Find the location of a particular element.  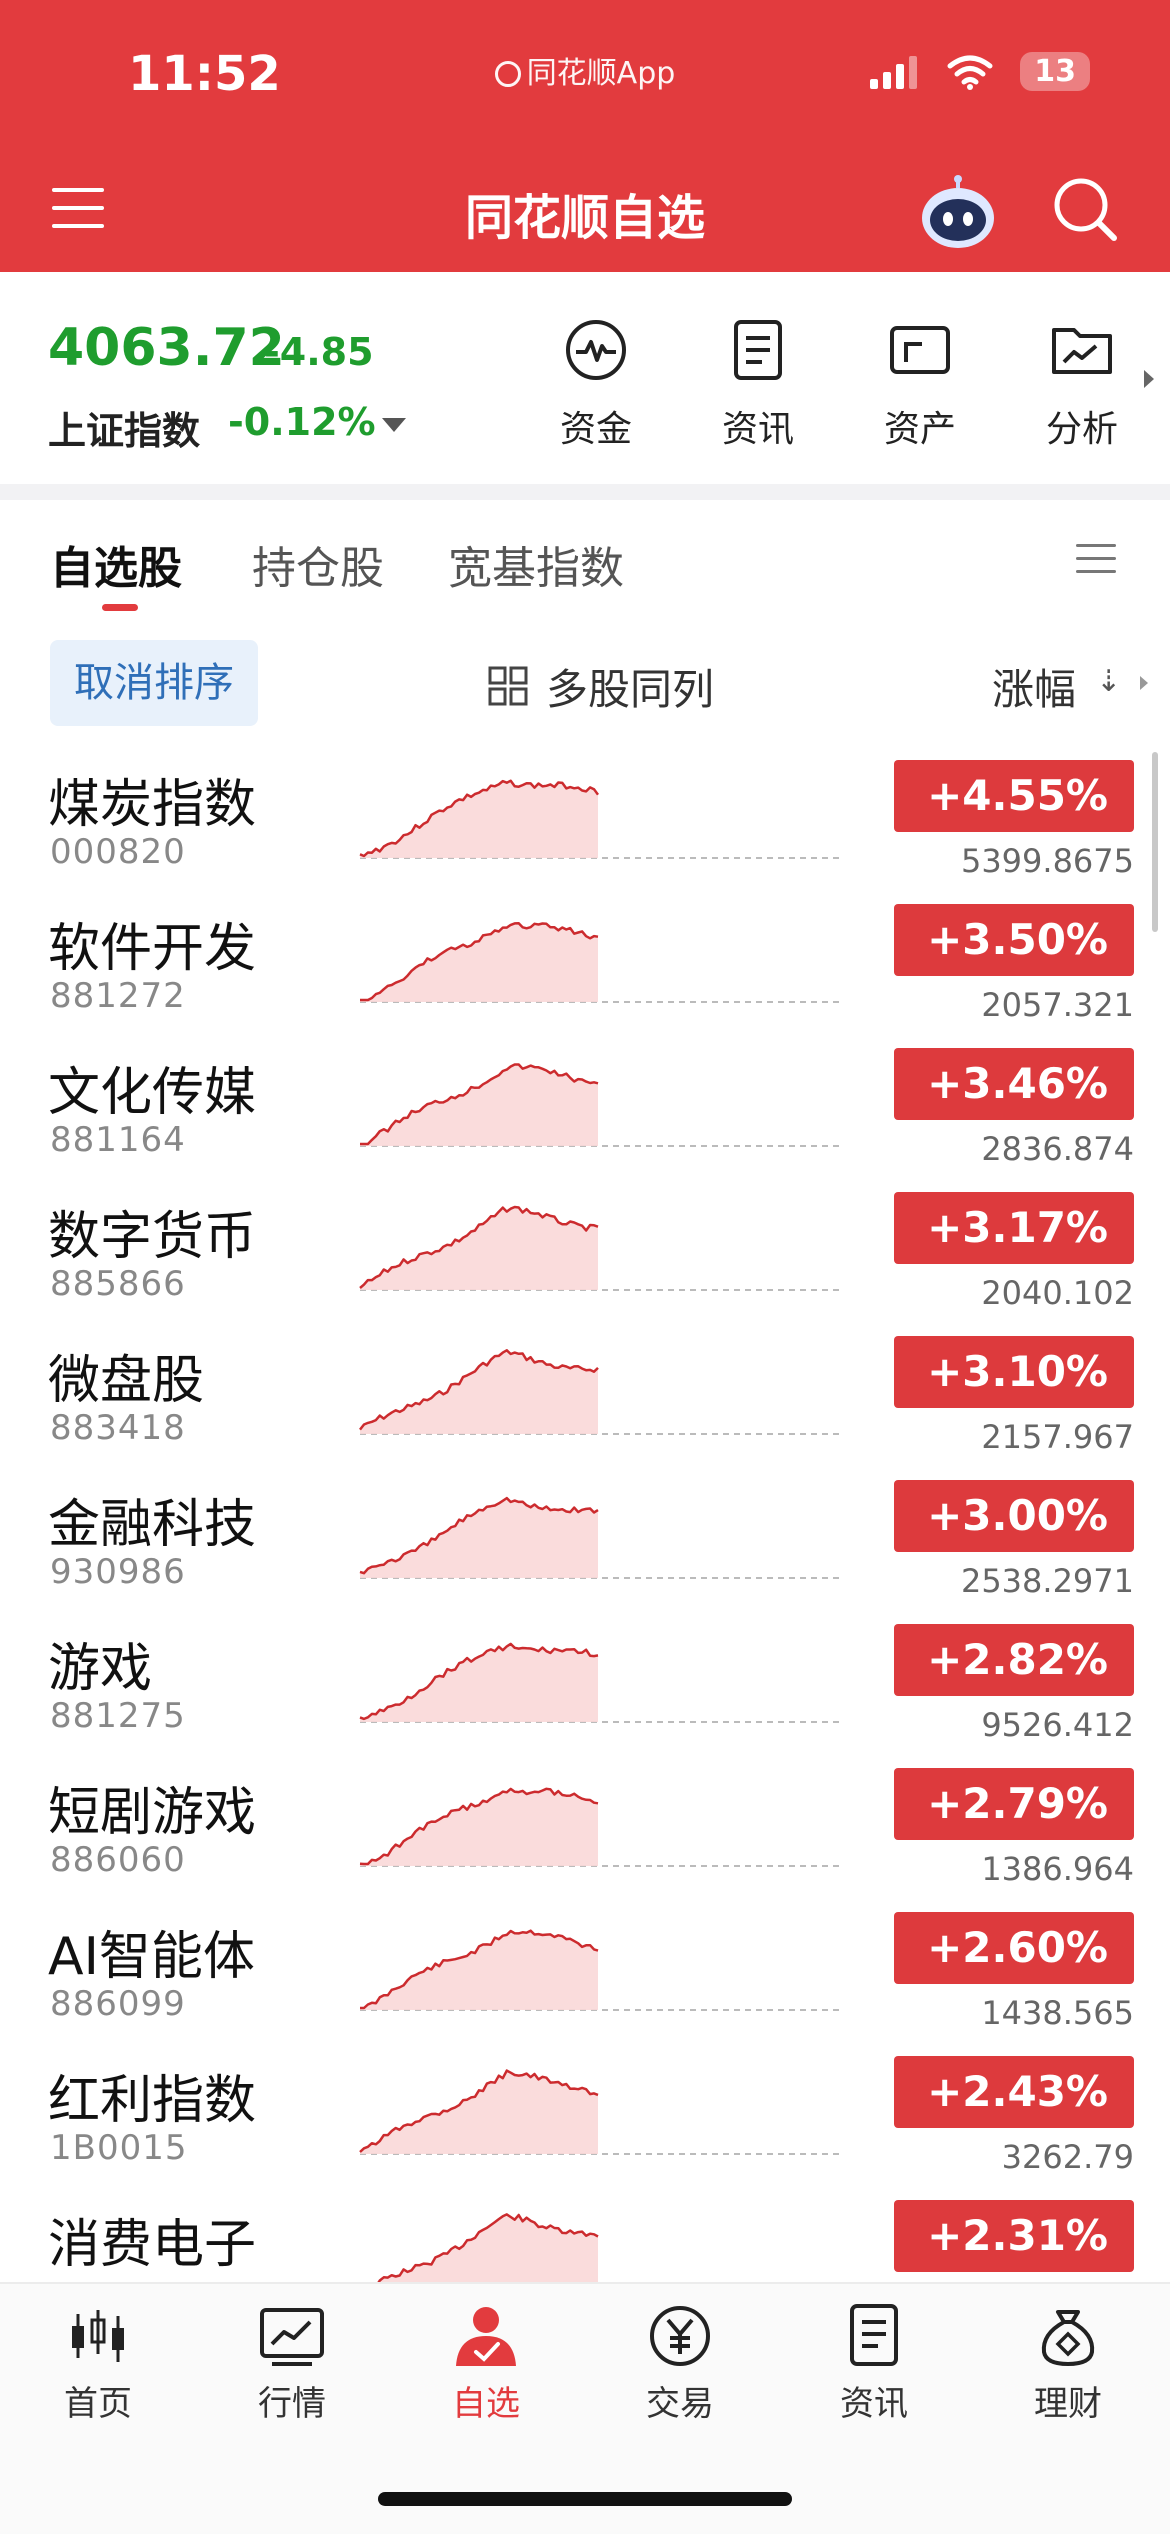

watchlist-row: 短剧游戏 886060 +2.79% 1386.964 is located at coordinates (585, 1822).